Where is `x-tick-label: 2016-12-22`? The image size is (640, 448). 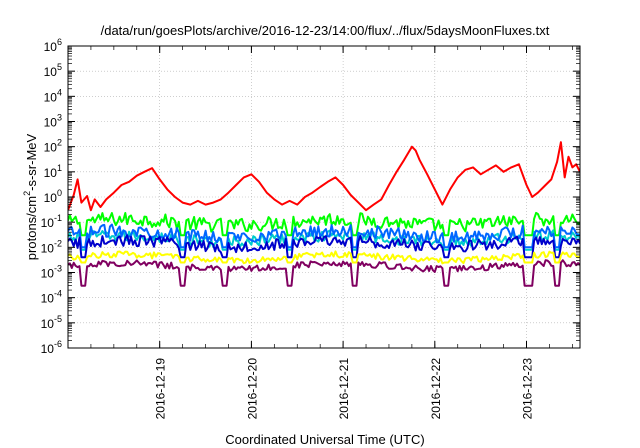
x-tick-label: 2016-12-22 is located at coordinates (436, 389).